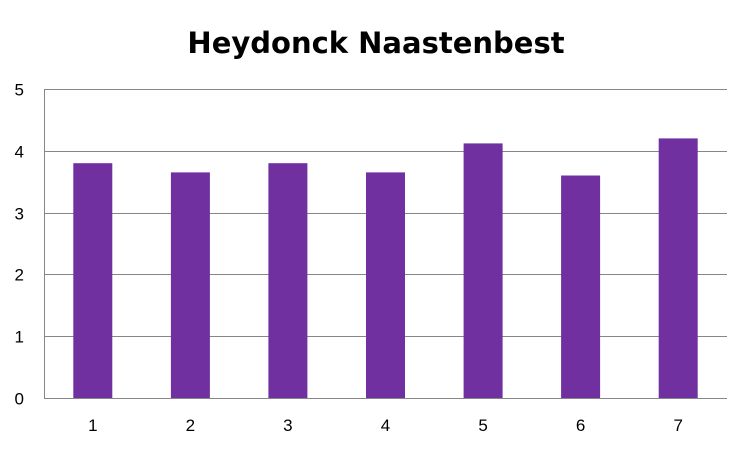 The height and width of the screenshot is (452, 752). Describe the element at coordinates (482, 425) in the screenshot. I see `x-tick-label-5: 5` at that location.